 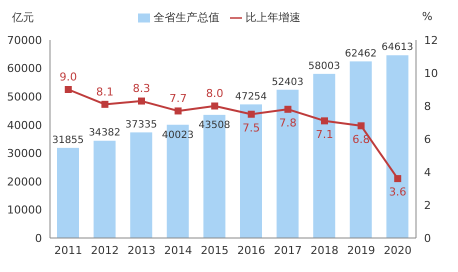 I want to click on y-tick-label: 40000, so click(x=24, y=125).